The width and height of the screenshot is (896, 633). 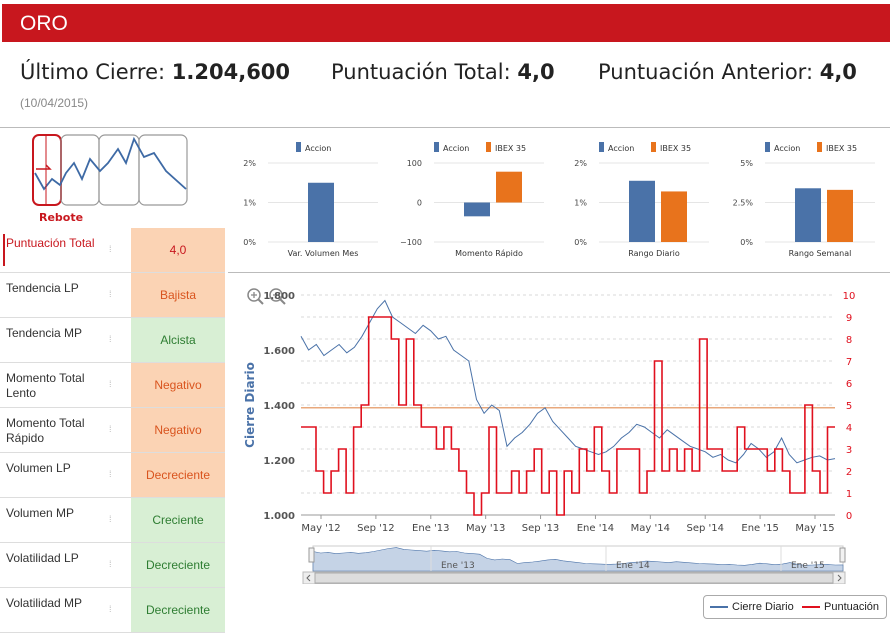 What do you see at coordinates (4, 250) in the screenshot?
I see `active-marker` at bounding box center [4, 250].